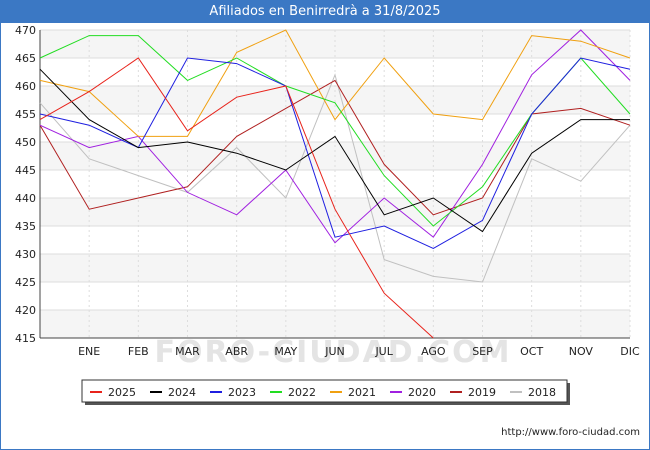 The image size is (650, 450). I want to click on y-axis-ticks: 415 420 425 430 435 440 445 450 455 460 465 470, so click(25, 184).